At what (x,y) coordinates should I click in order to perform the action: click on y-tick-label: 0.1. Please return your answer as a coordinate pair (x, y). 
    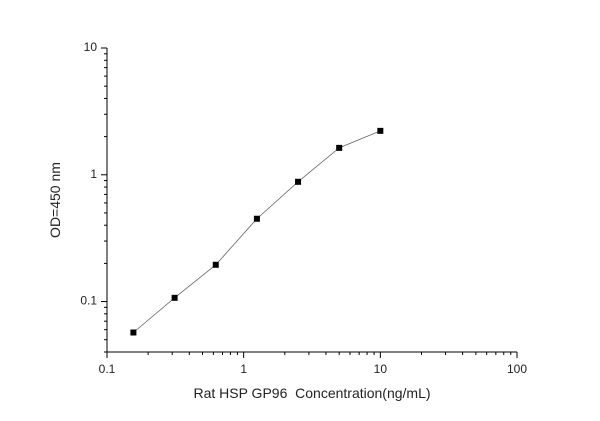
    Looking at the image, I should click on (88, 301).